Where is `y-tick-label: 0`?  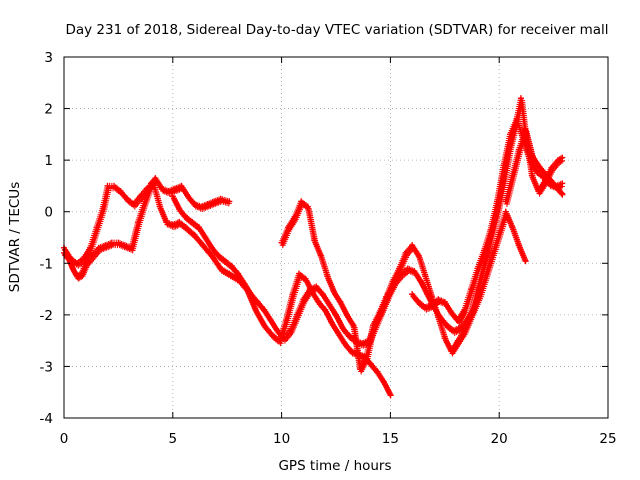
y-tick-label: 0 is located at coordinates (48, 213).